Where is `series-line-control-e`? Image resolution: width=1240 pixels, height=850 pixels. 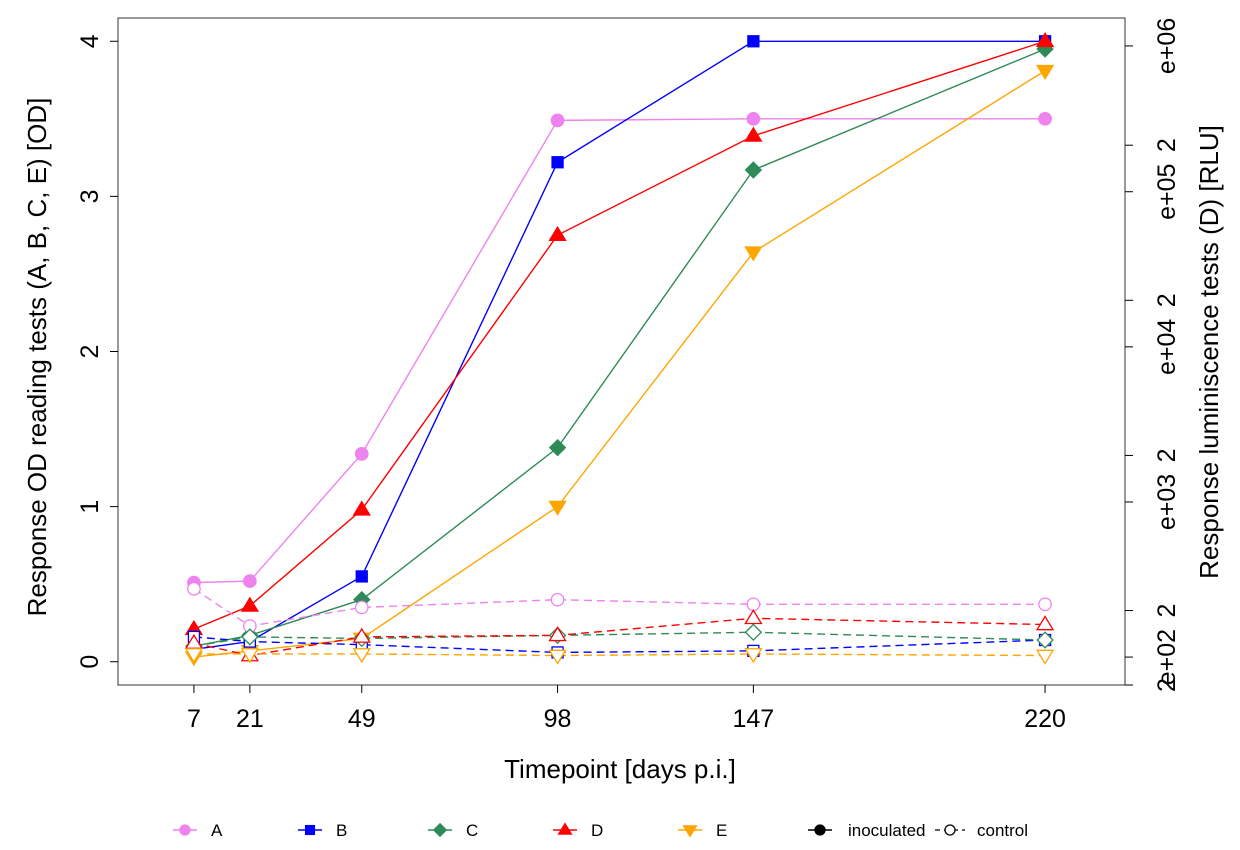 series-line-control-e is located at coordinates (619, 655).